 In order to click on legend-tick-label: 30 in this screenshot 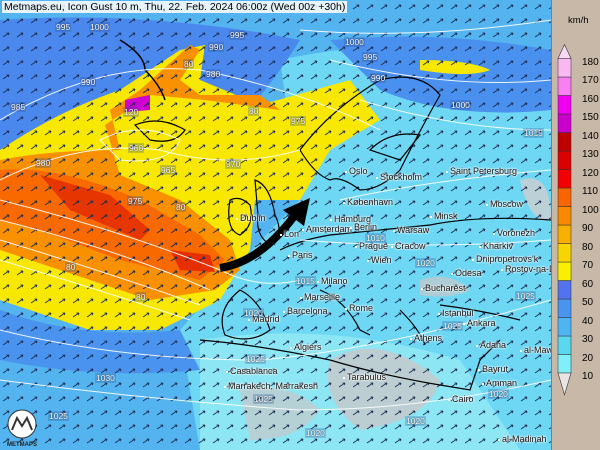, I will do `click(588, 339)`.